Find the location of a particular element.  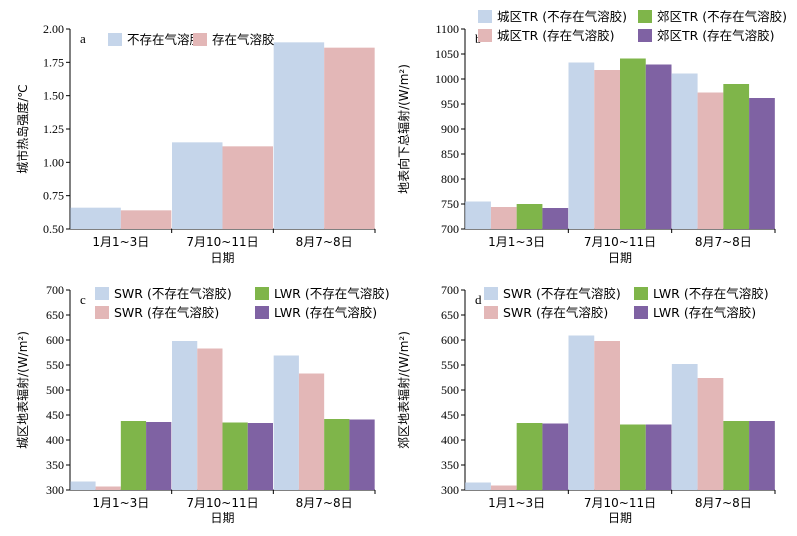

bar-c-s0-c0 is located at coordinates (83, 485).